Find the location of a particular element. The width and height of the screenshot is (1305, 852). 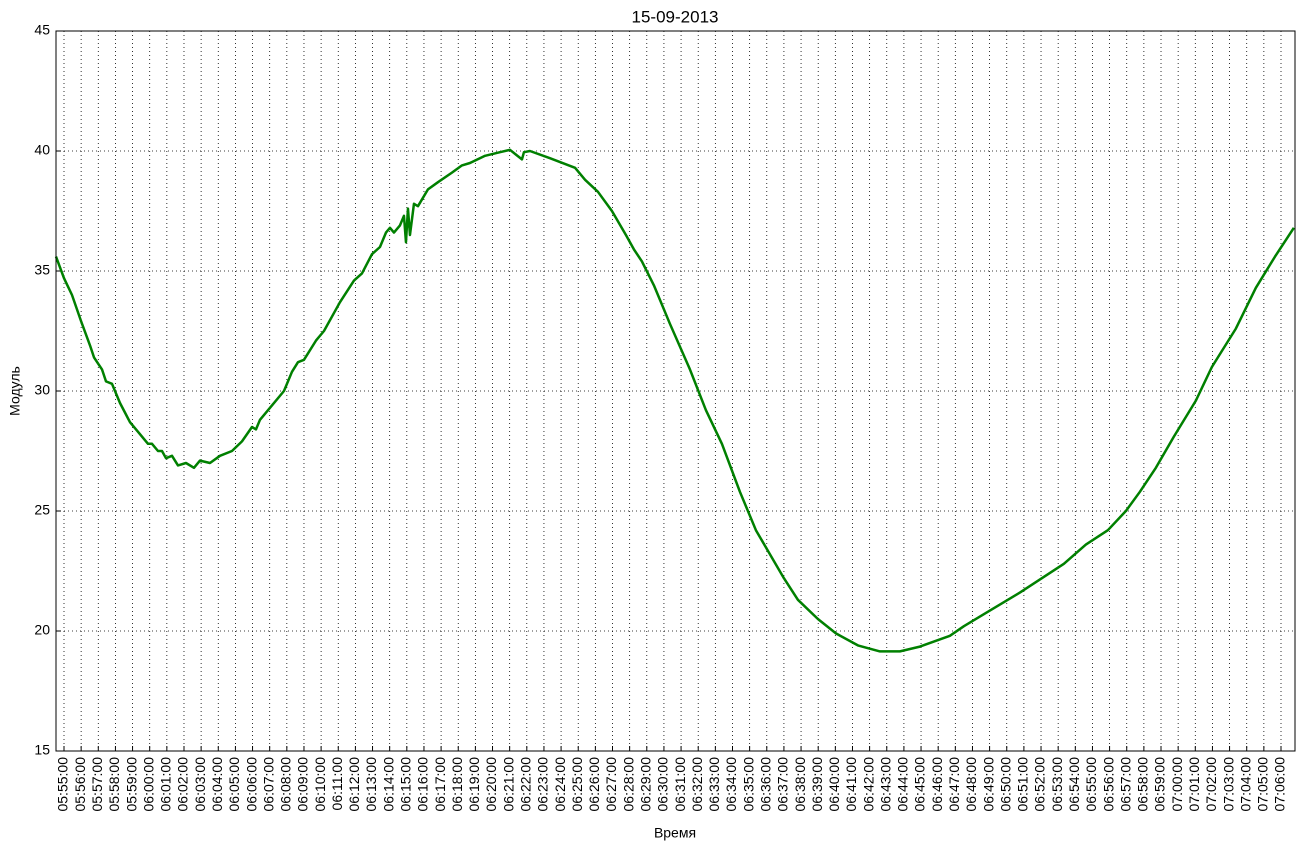

x-tick-label: 06:29:00 is located at coordinates (645, 784).